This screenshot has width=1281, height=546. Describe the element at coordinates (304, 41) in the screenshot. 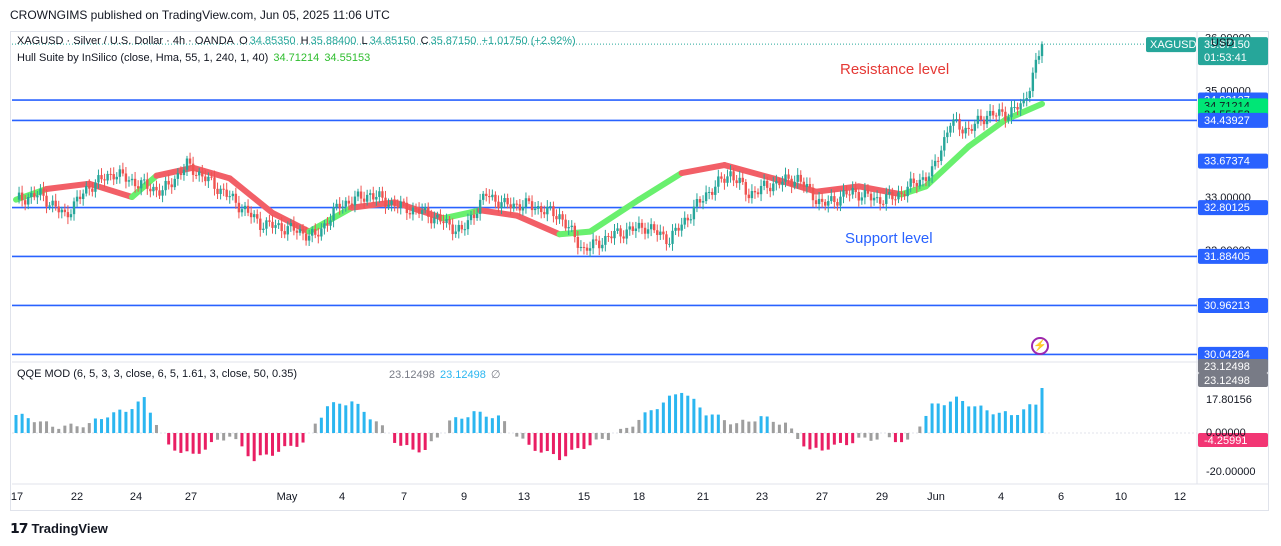

I see `high-label: H` at that location.